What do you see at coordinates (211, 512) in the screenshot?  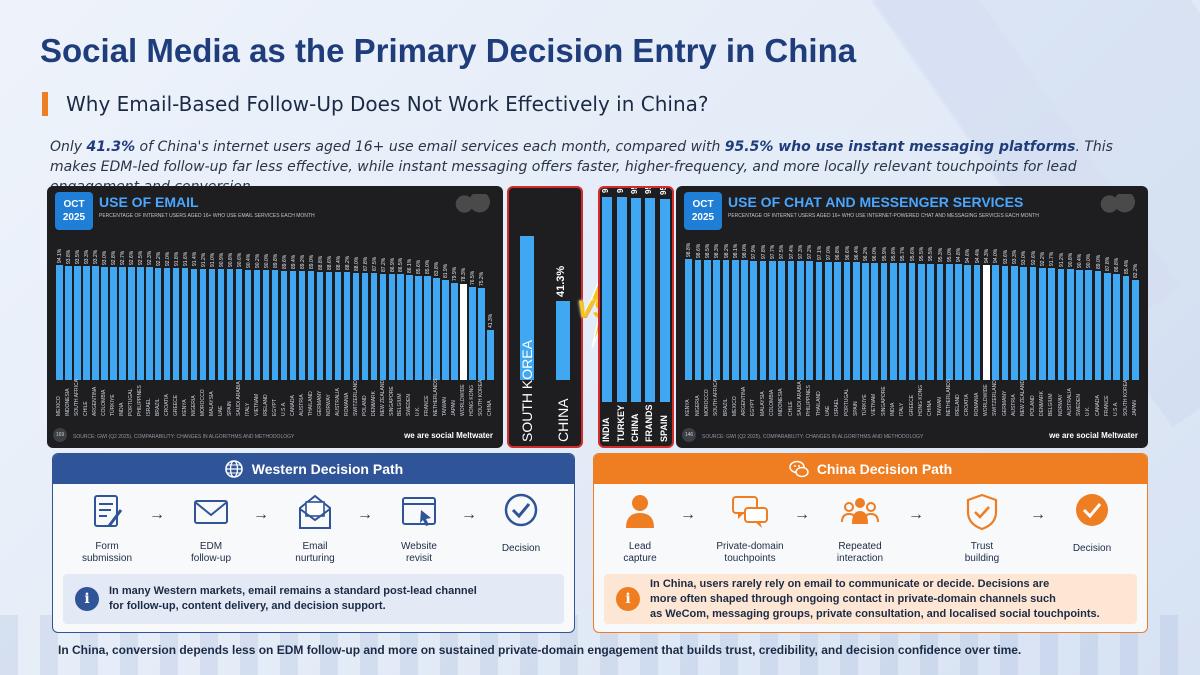 I see `envelope-icon` at bounding box center [211, 512].